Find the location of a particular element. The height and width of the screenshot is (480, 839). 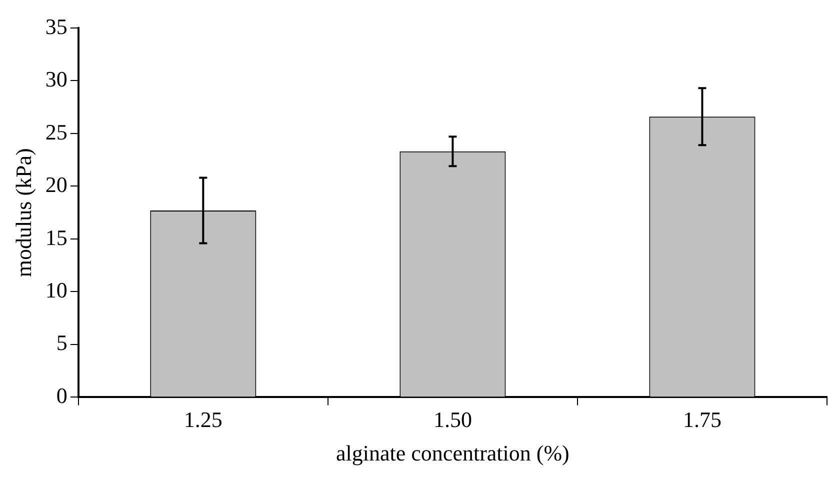

y-tick-label: 10 is located at coordinates (56, 289).